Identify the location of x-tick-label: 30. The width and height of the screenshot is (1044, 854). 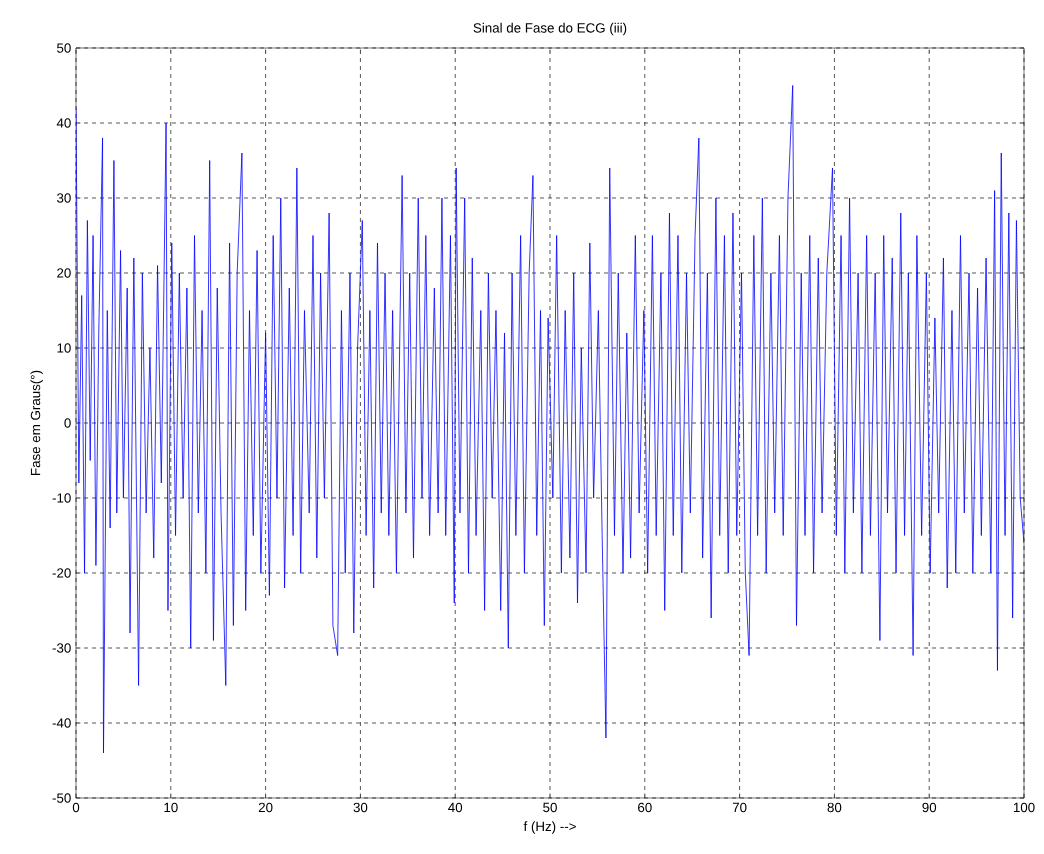
(360, 807).